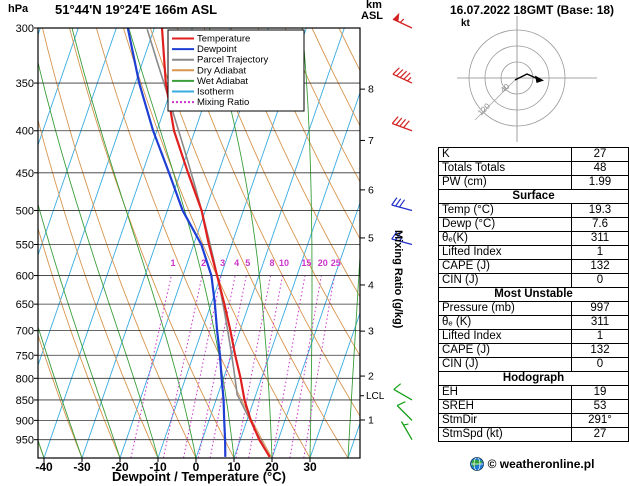  What do you see at coordinates (371, 377) in the screenshot?
I see `km-tick-label: 2` at bounding box center [371, 377].